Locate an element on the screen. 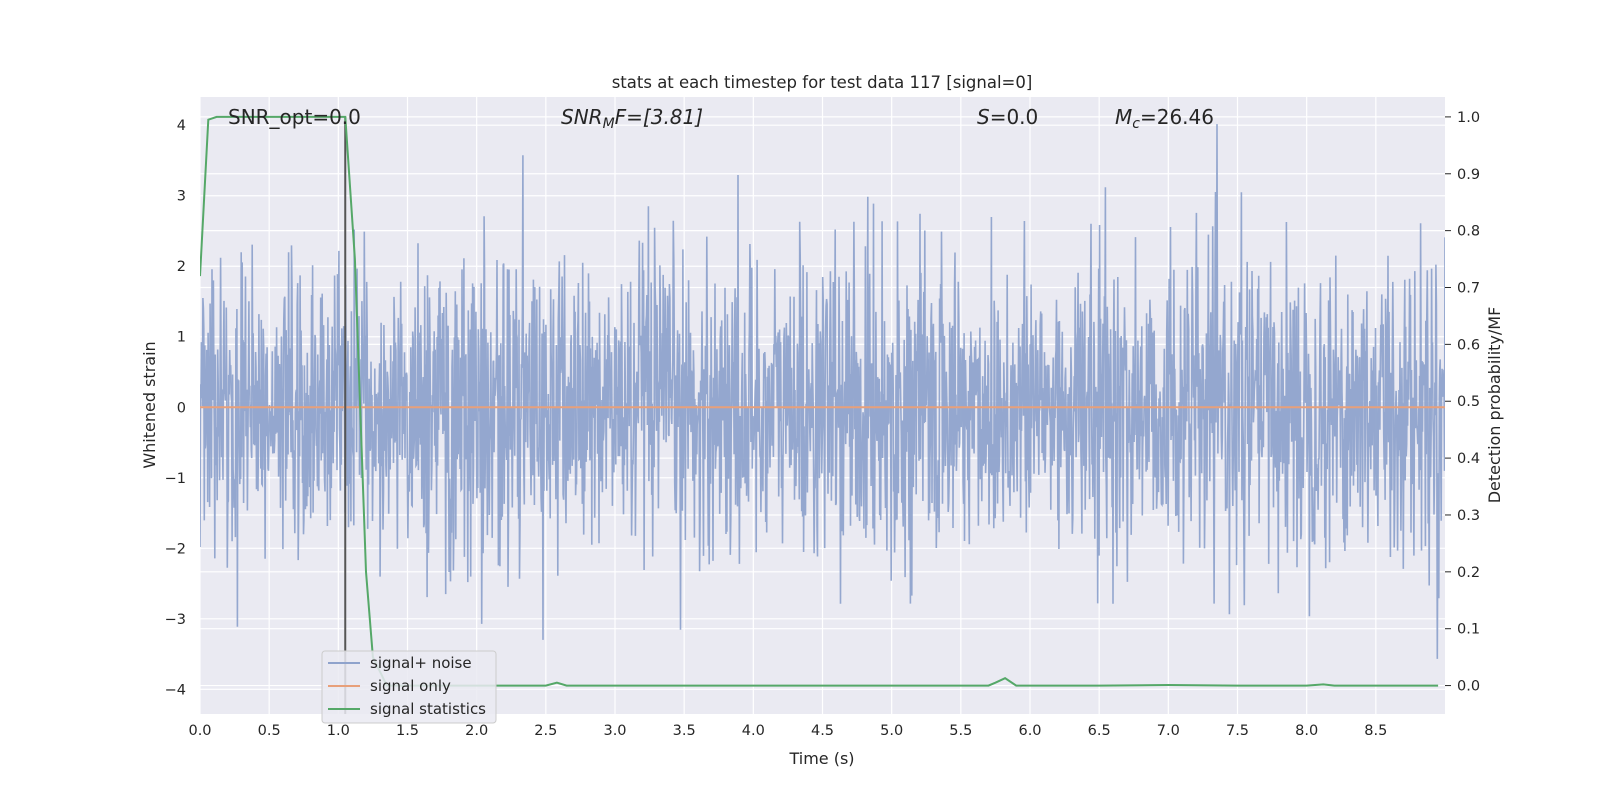 Image resolution: width=1600 pixels, height=800 pixels. x-tick-label: 3.5 is located at coordinates (684, 731).